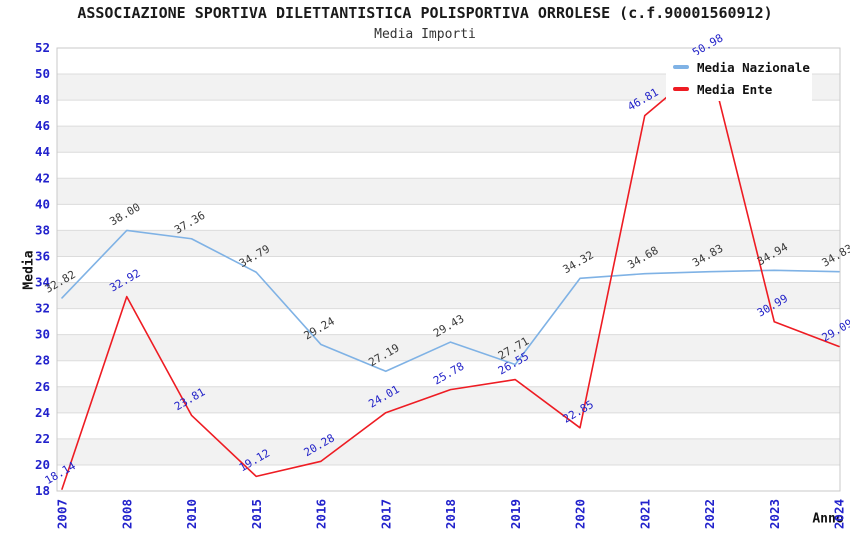 This screenshot has height=550, width=850. What do you see at coordinates (42, 282) in the screenshot?
I see `y-tick-label: 34` at bounding box center [42, 282].